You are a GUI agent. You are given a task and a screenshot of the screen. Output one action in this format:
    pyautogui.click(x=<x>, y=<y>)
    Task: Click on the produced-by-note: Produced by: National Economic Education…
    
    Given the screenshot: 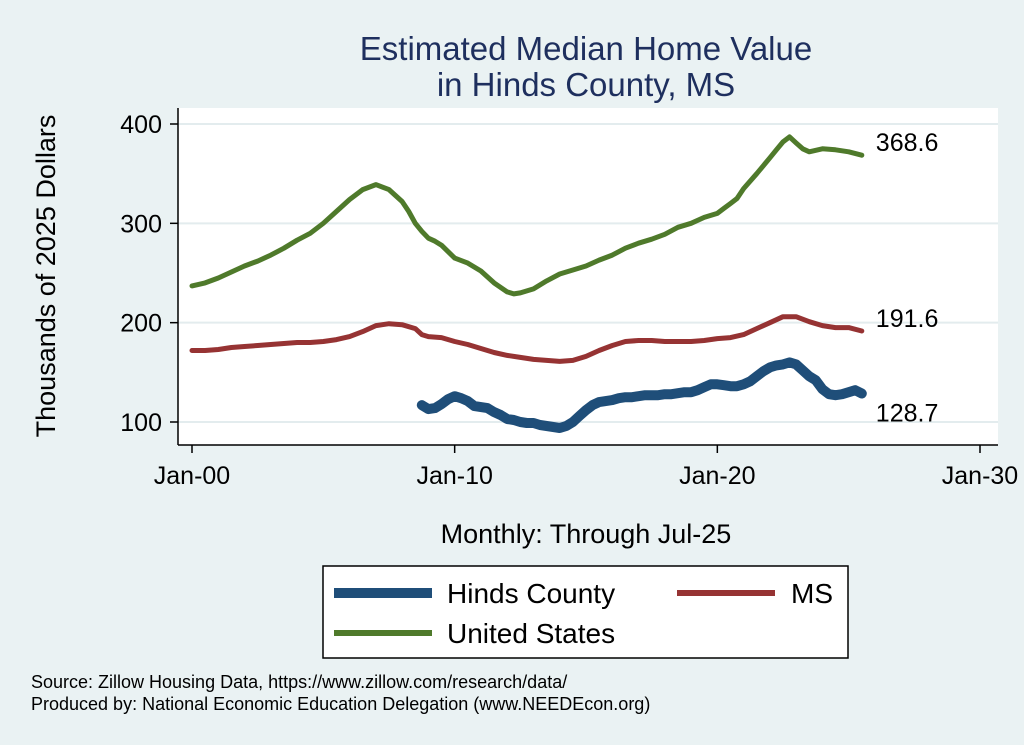 What is the action you would take?
    pyautogui.click(x=340, y=704)
    